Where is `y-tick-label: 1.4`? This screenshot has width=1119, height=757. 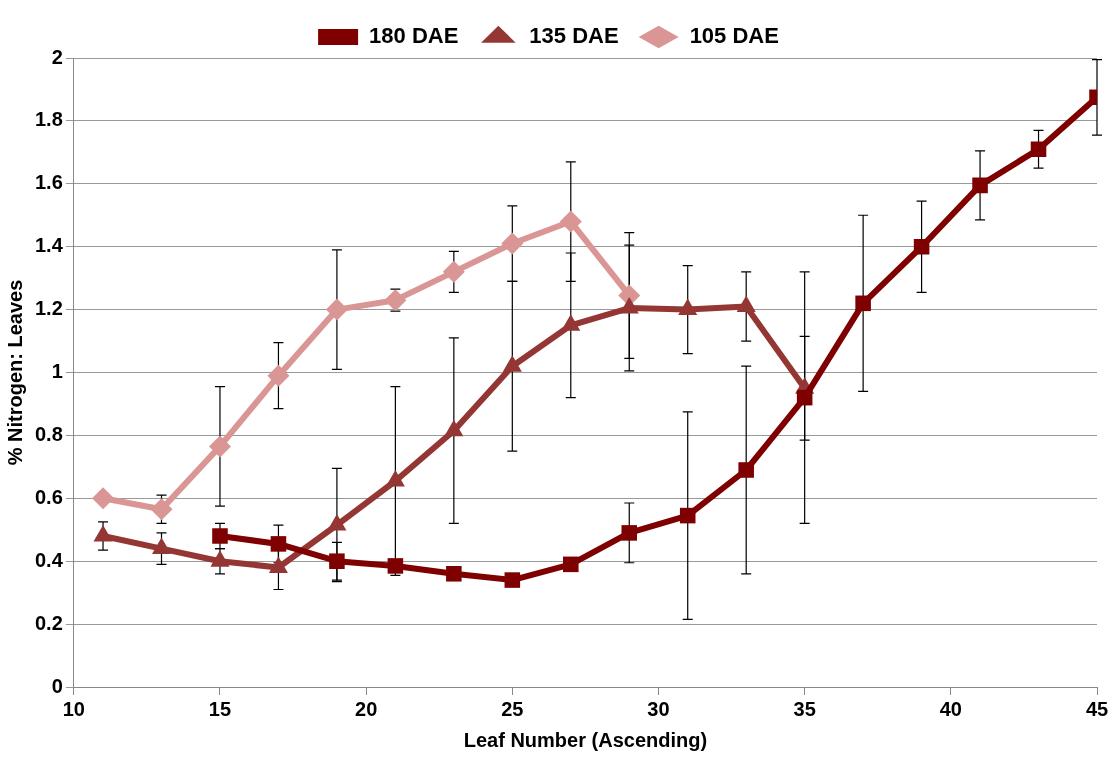 y-tick-label: 1.4 is located at coordinates (49, 245).